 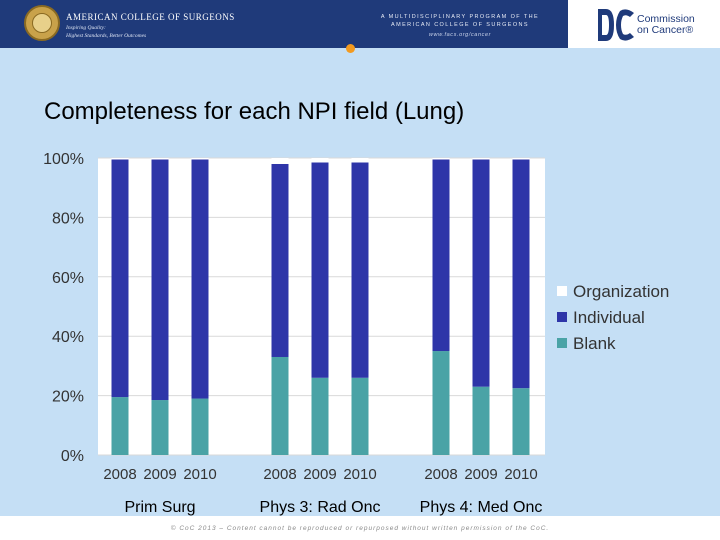 I want to click on program-line2: AMERICAN COLLEGE OF SURGEONS, so click(x=460, y=25).